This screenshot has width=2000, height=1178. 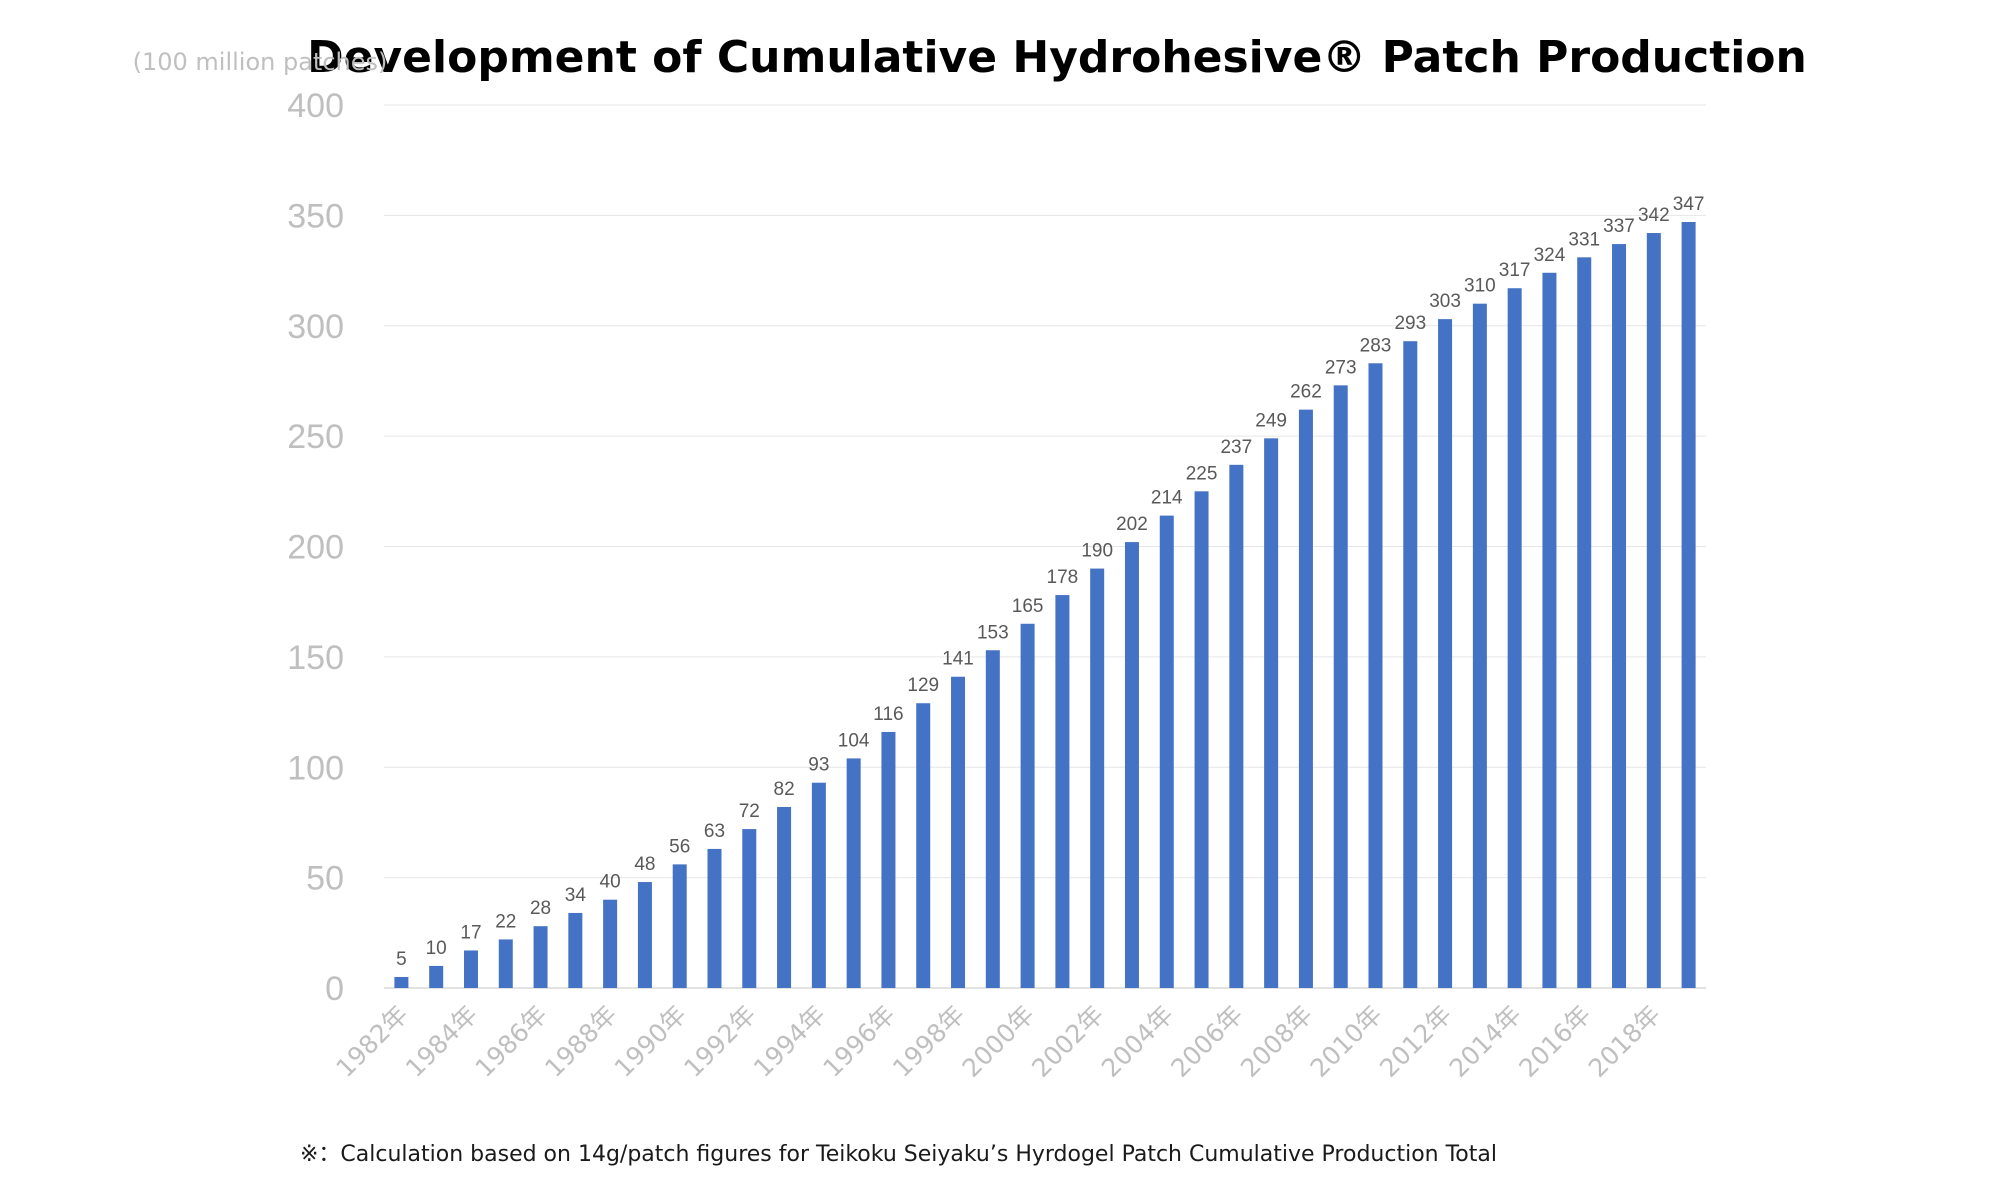 I want to click on data-label-1984年: 17, so click(x=470, y=932).